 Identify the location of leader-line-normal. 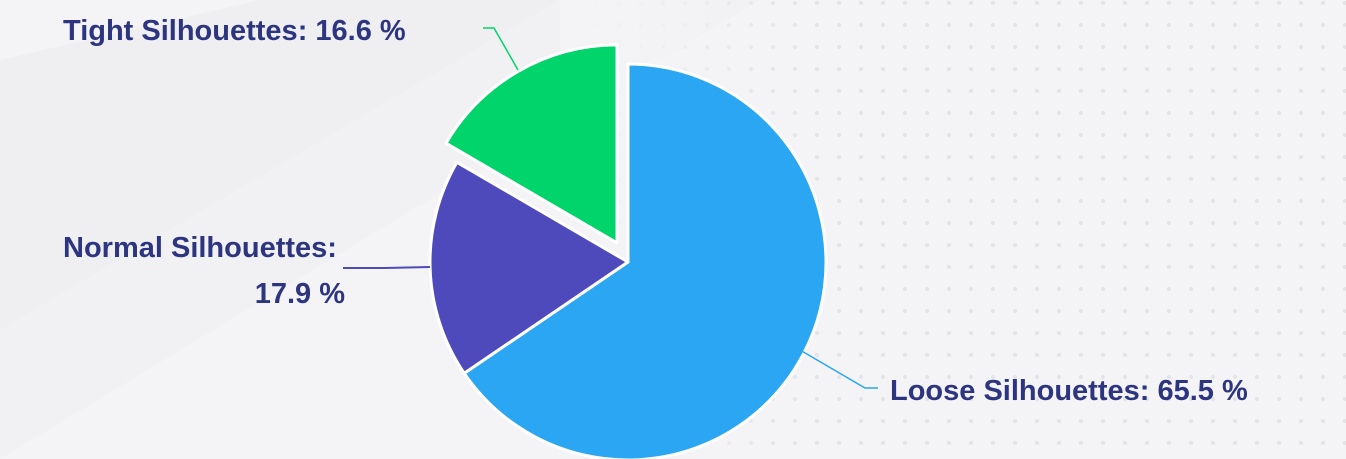
(387, 267).